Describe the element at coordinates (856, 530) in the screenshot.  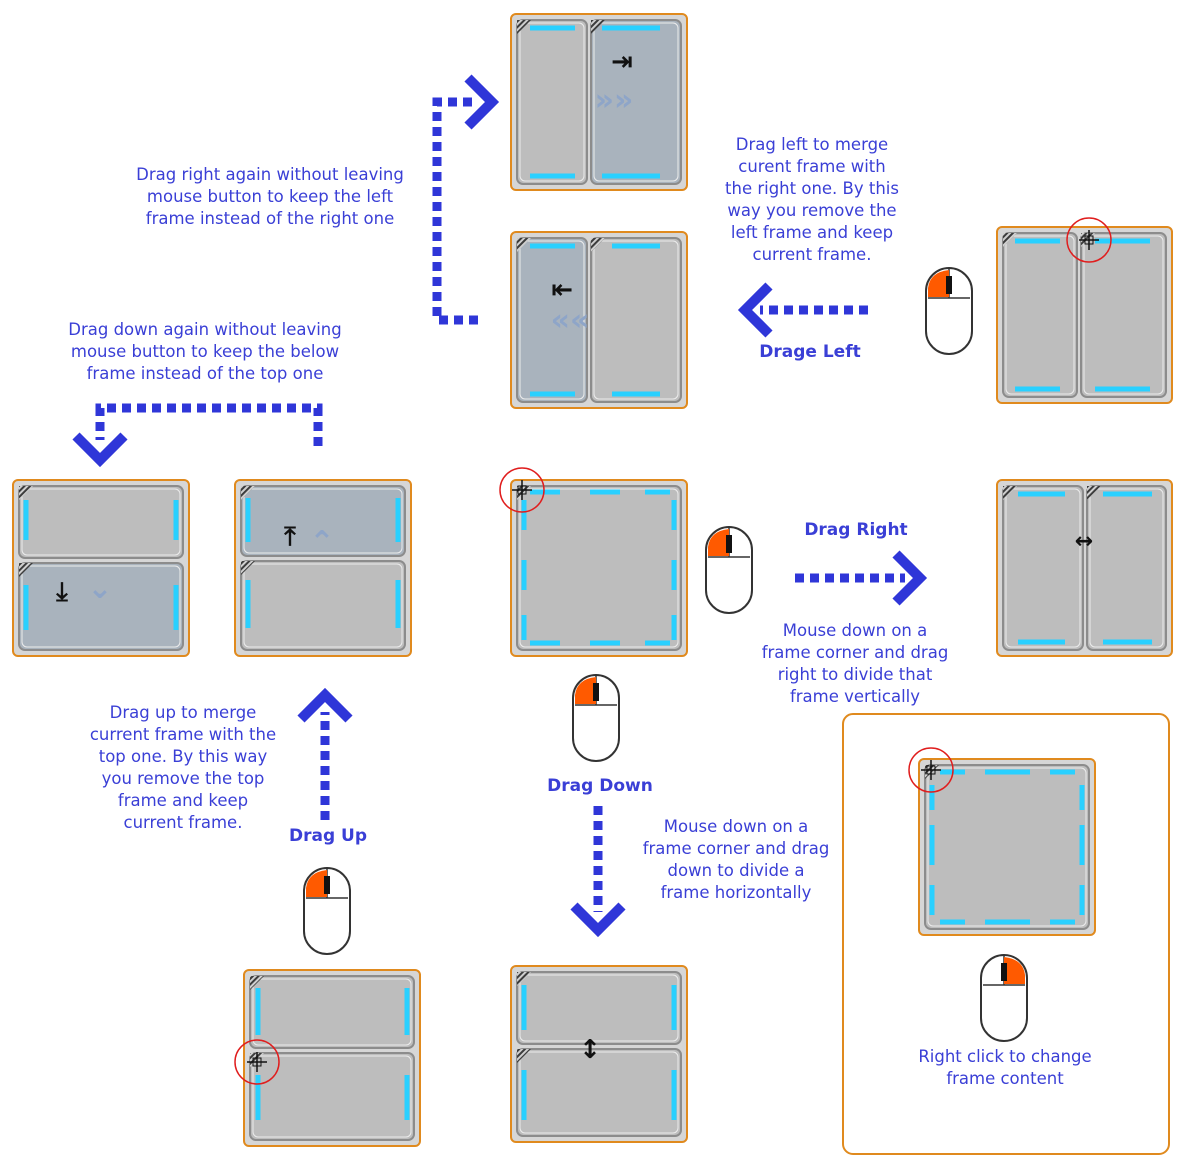
I see `label-drag-right: Drag Right` at that location.